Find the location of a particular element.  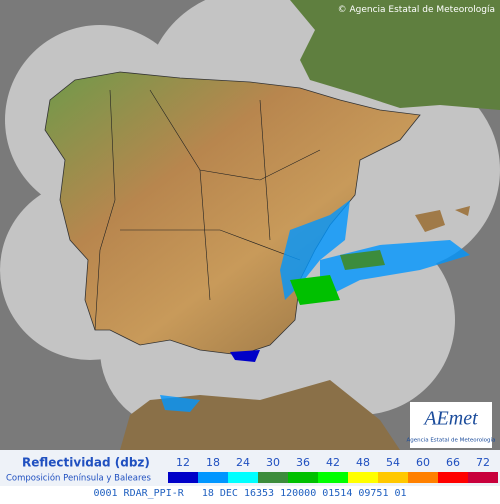

logo: AEmet is located at coordinates (450, 419).